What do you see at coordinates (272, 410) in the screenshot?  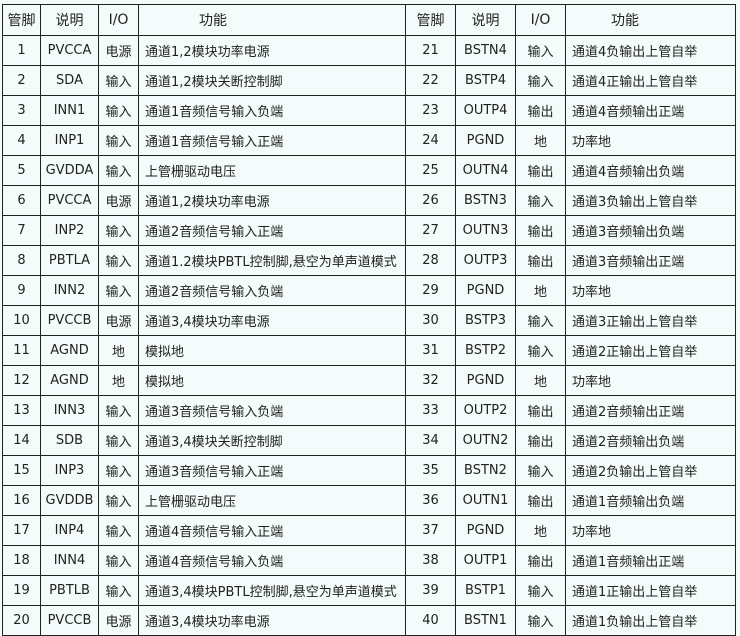 I see `function-cell: 通道3音频信号输入负端` at bounding box center [272, 410].